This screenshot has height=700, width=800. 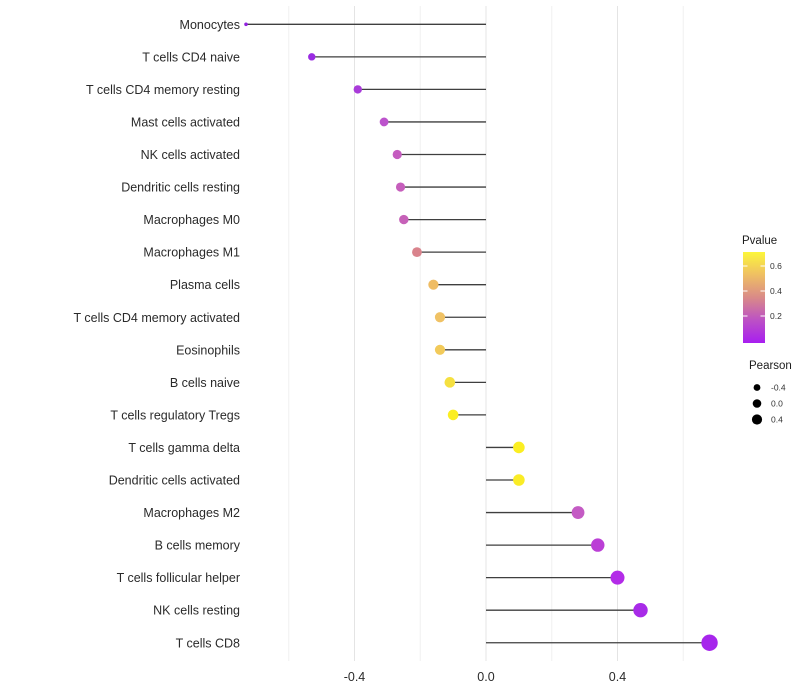 I want to click on size-legend-label: -0.4, so click(x=778, y=388).